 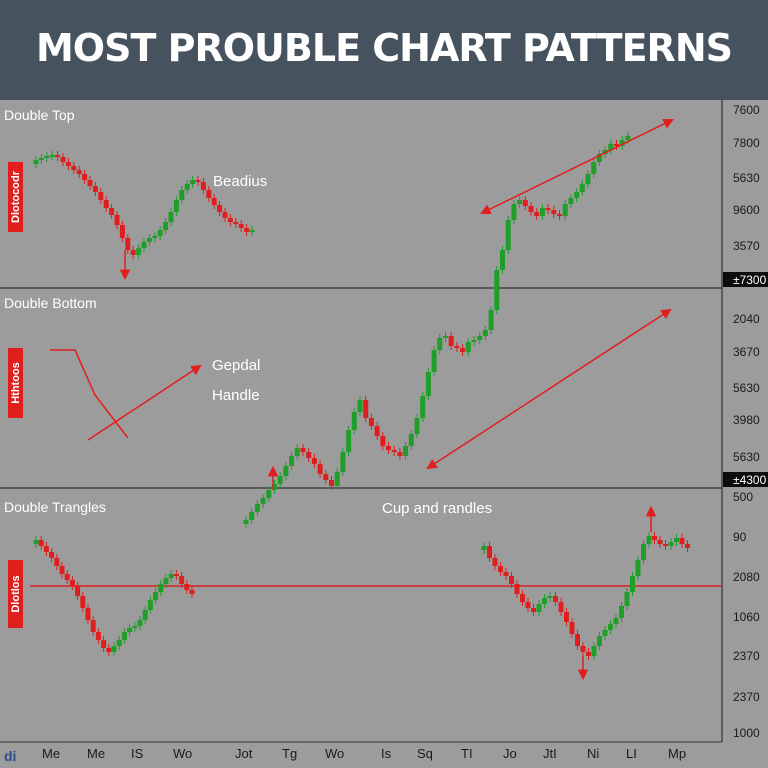 I want to click on panel-title: Double Top, so click(x=39, y=115).